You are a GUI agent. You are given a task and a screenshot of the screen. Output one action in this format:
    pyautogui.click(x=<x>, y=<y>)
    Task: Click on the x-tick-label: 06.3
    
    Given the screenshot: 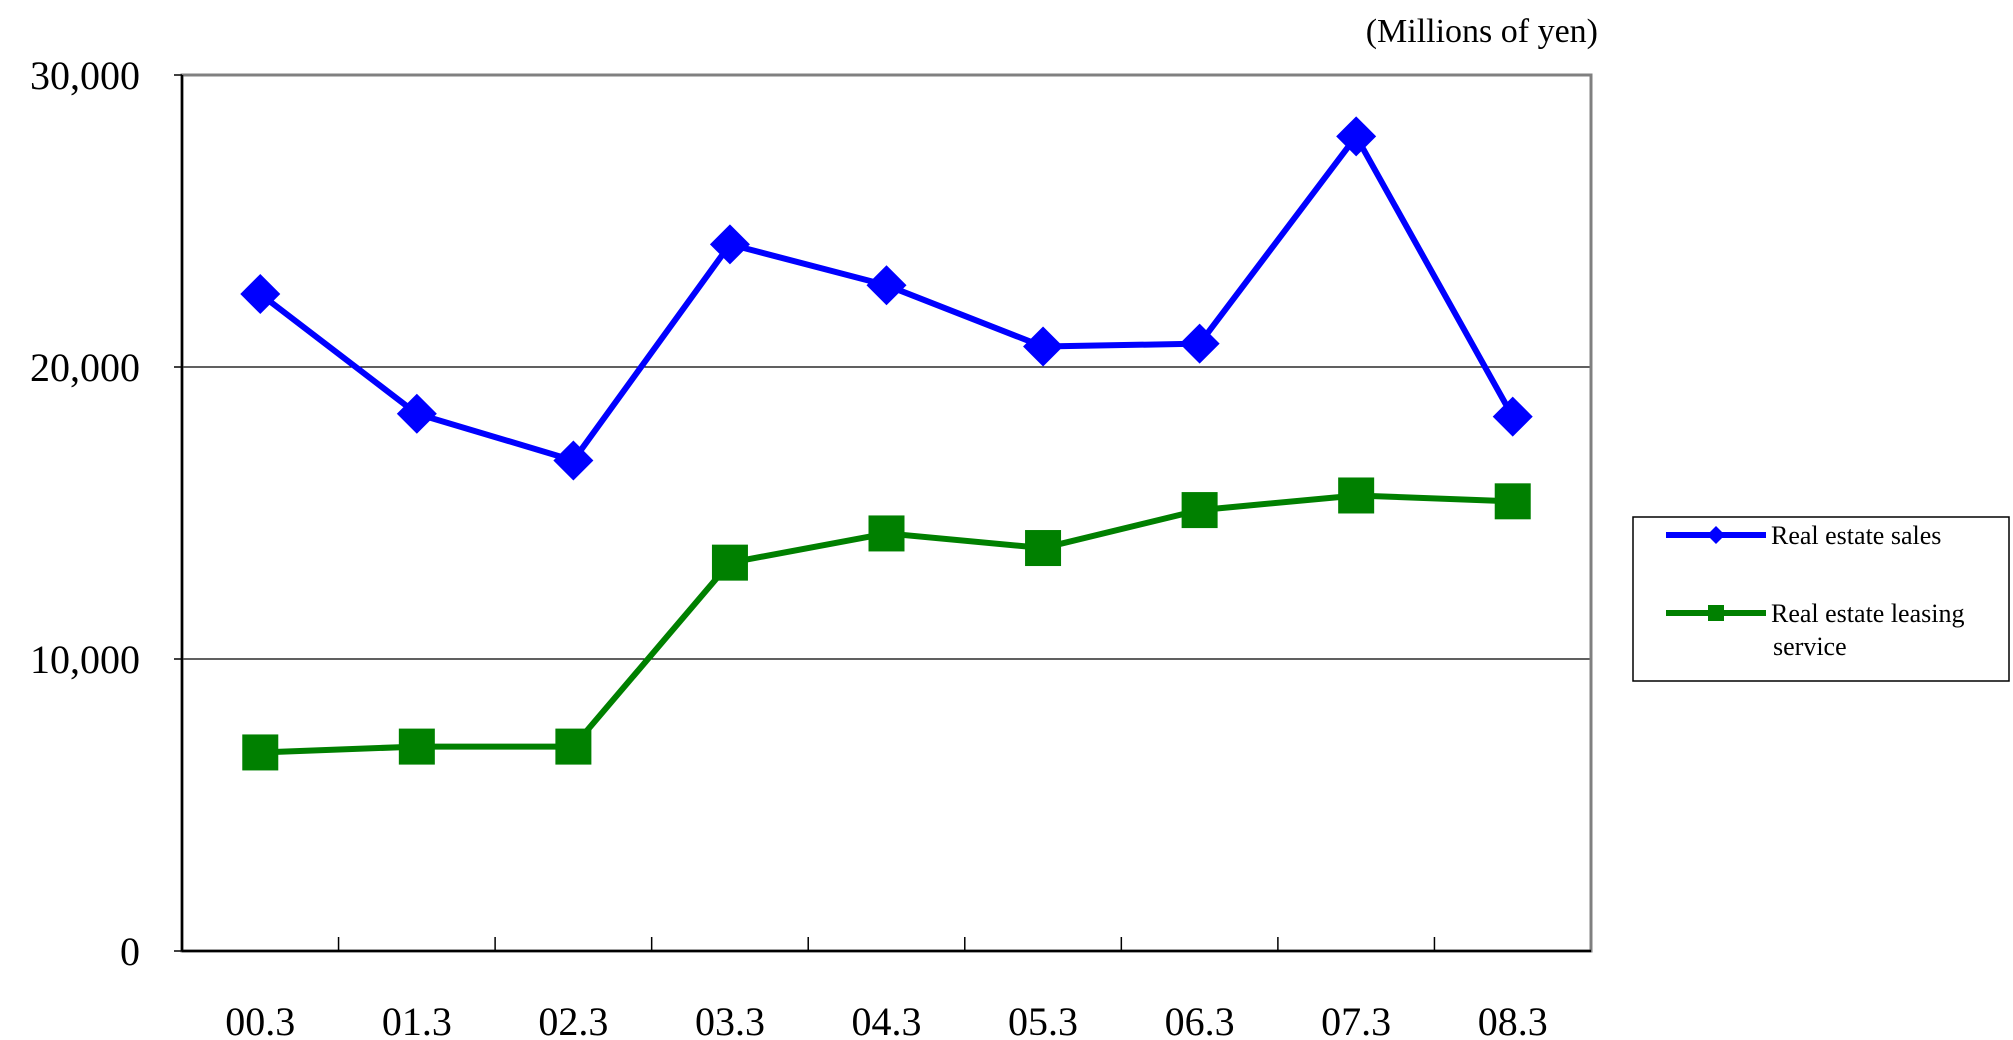 What is the action you would take?
    pyautogui.click(x=1200, y=1019)
    